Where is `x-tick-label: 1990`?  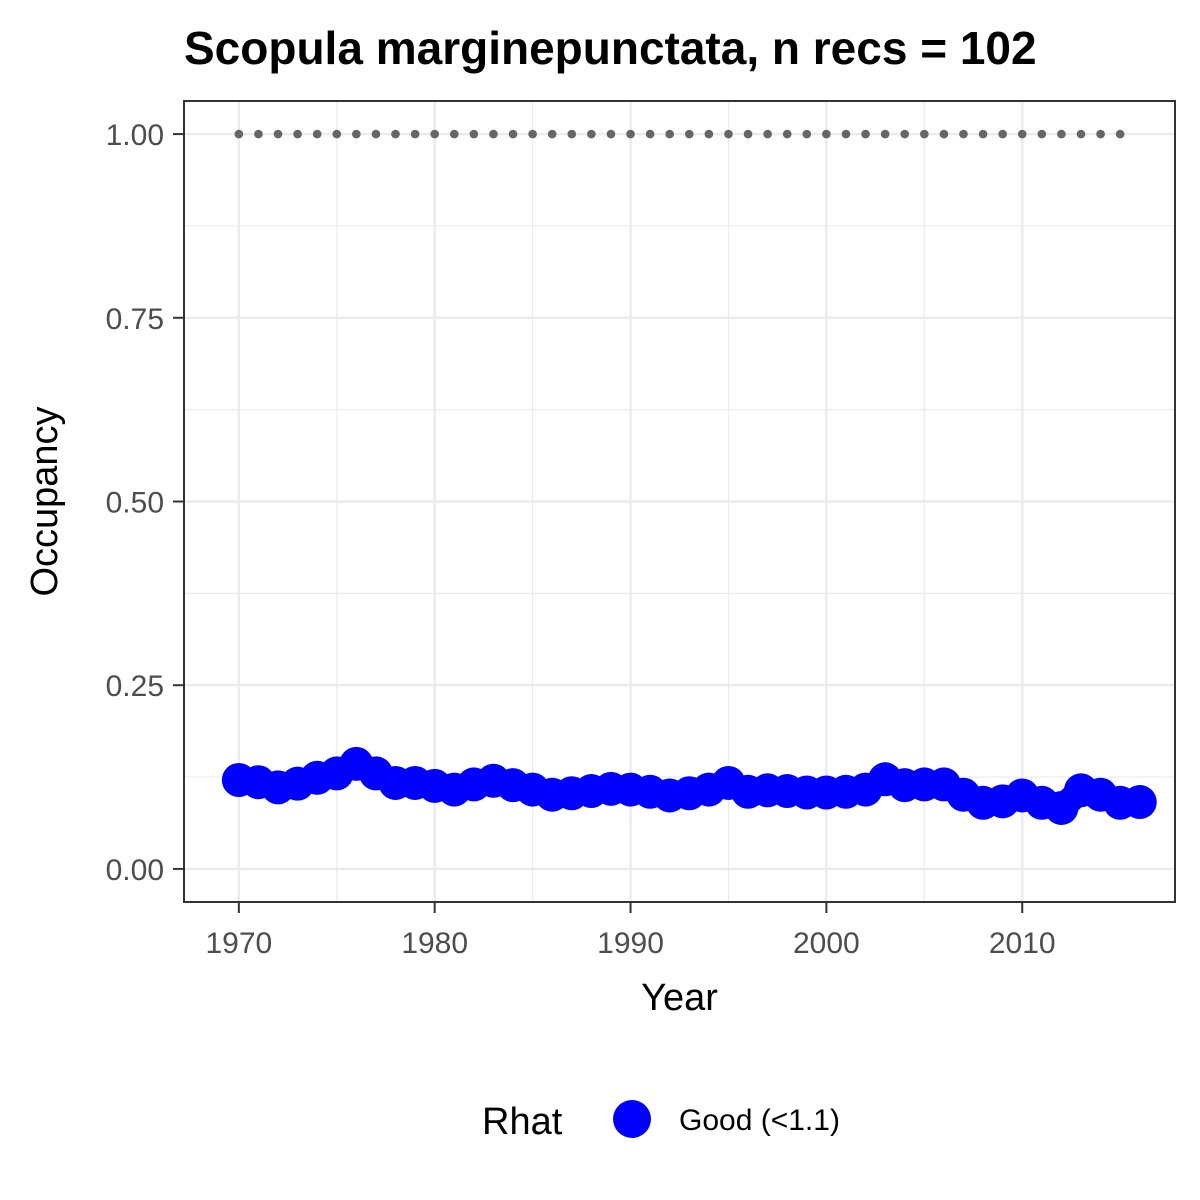
x-tick-label: 1990 is located at coordinates (630, 943).